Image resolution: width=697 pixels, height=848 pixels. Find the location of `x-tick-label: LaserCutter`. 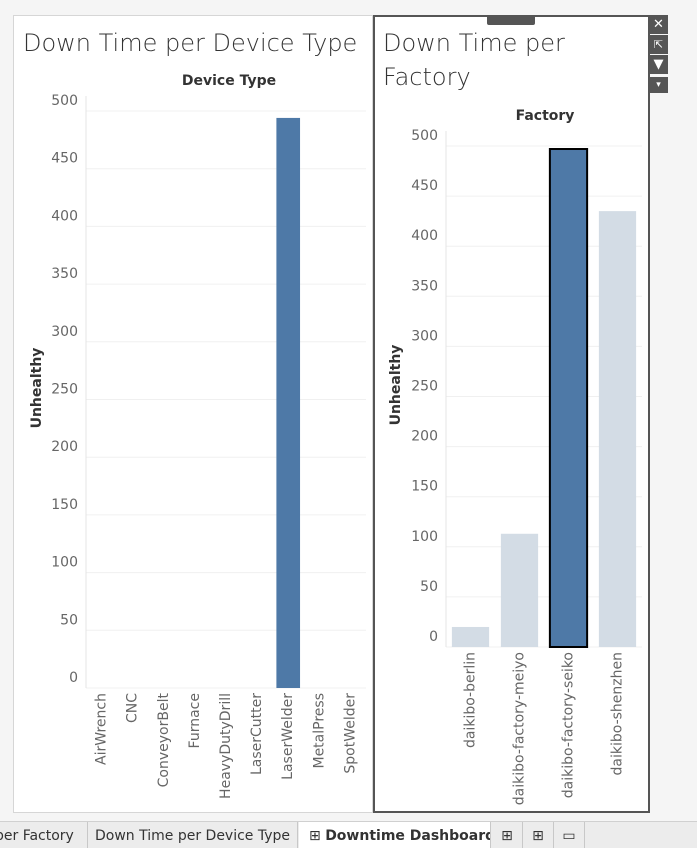

x-tick-label: LaserCutter is located at coordinates (257, 734).